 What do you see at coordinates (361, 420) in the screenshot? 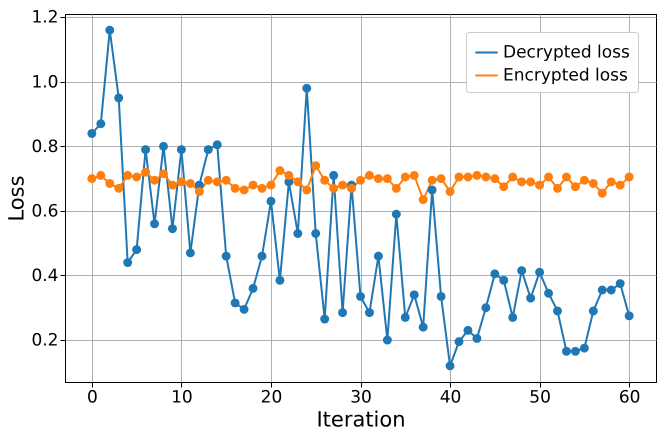
I see `x-axis-title: Iteration` at bounding box center [361, 420].